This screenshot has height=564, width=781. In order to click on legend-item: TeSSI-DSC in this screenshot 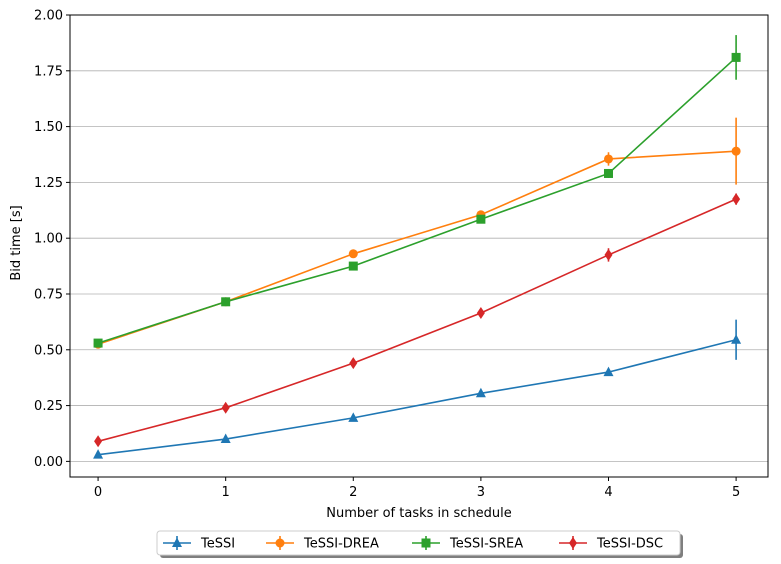, I will do `click(611, 544)`.